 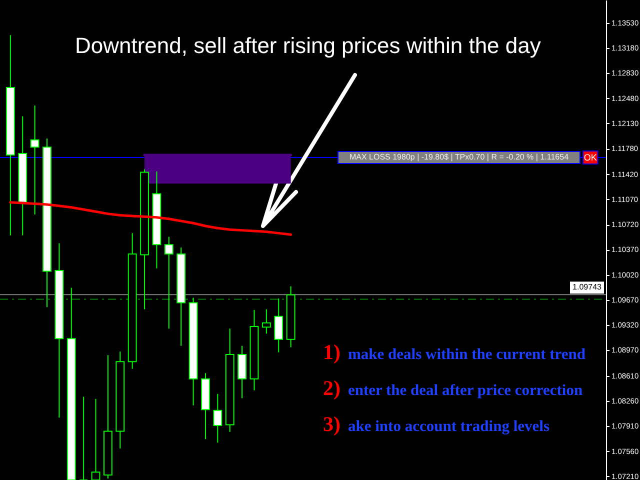 I want to click on text: Downtrend, sell after rising prices within the day, so click(x=308, y=45).